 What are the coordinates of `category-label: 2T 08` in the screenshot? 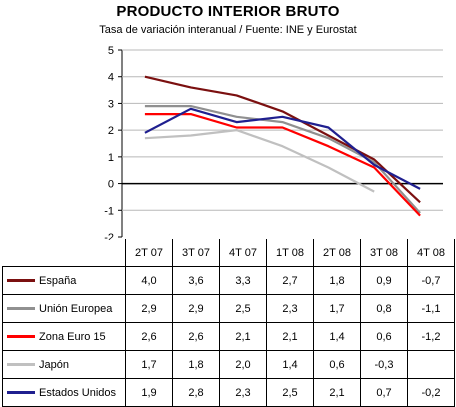 It's located at (337, 253).